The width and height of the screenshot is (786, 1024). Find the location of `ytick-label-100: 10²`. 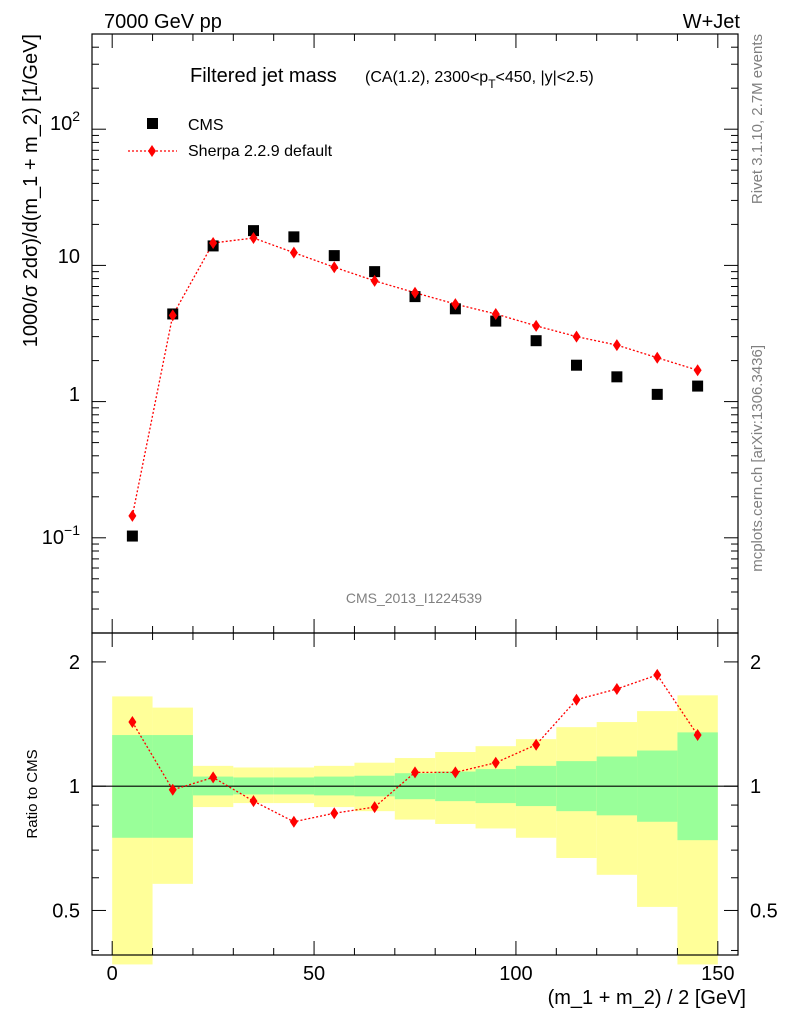

ytick-label-100: 10² is located at coordinates (65, 121).